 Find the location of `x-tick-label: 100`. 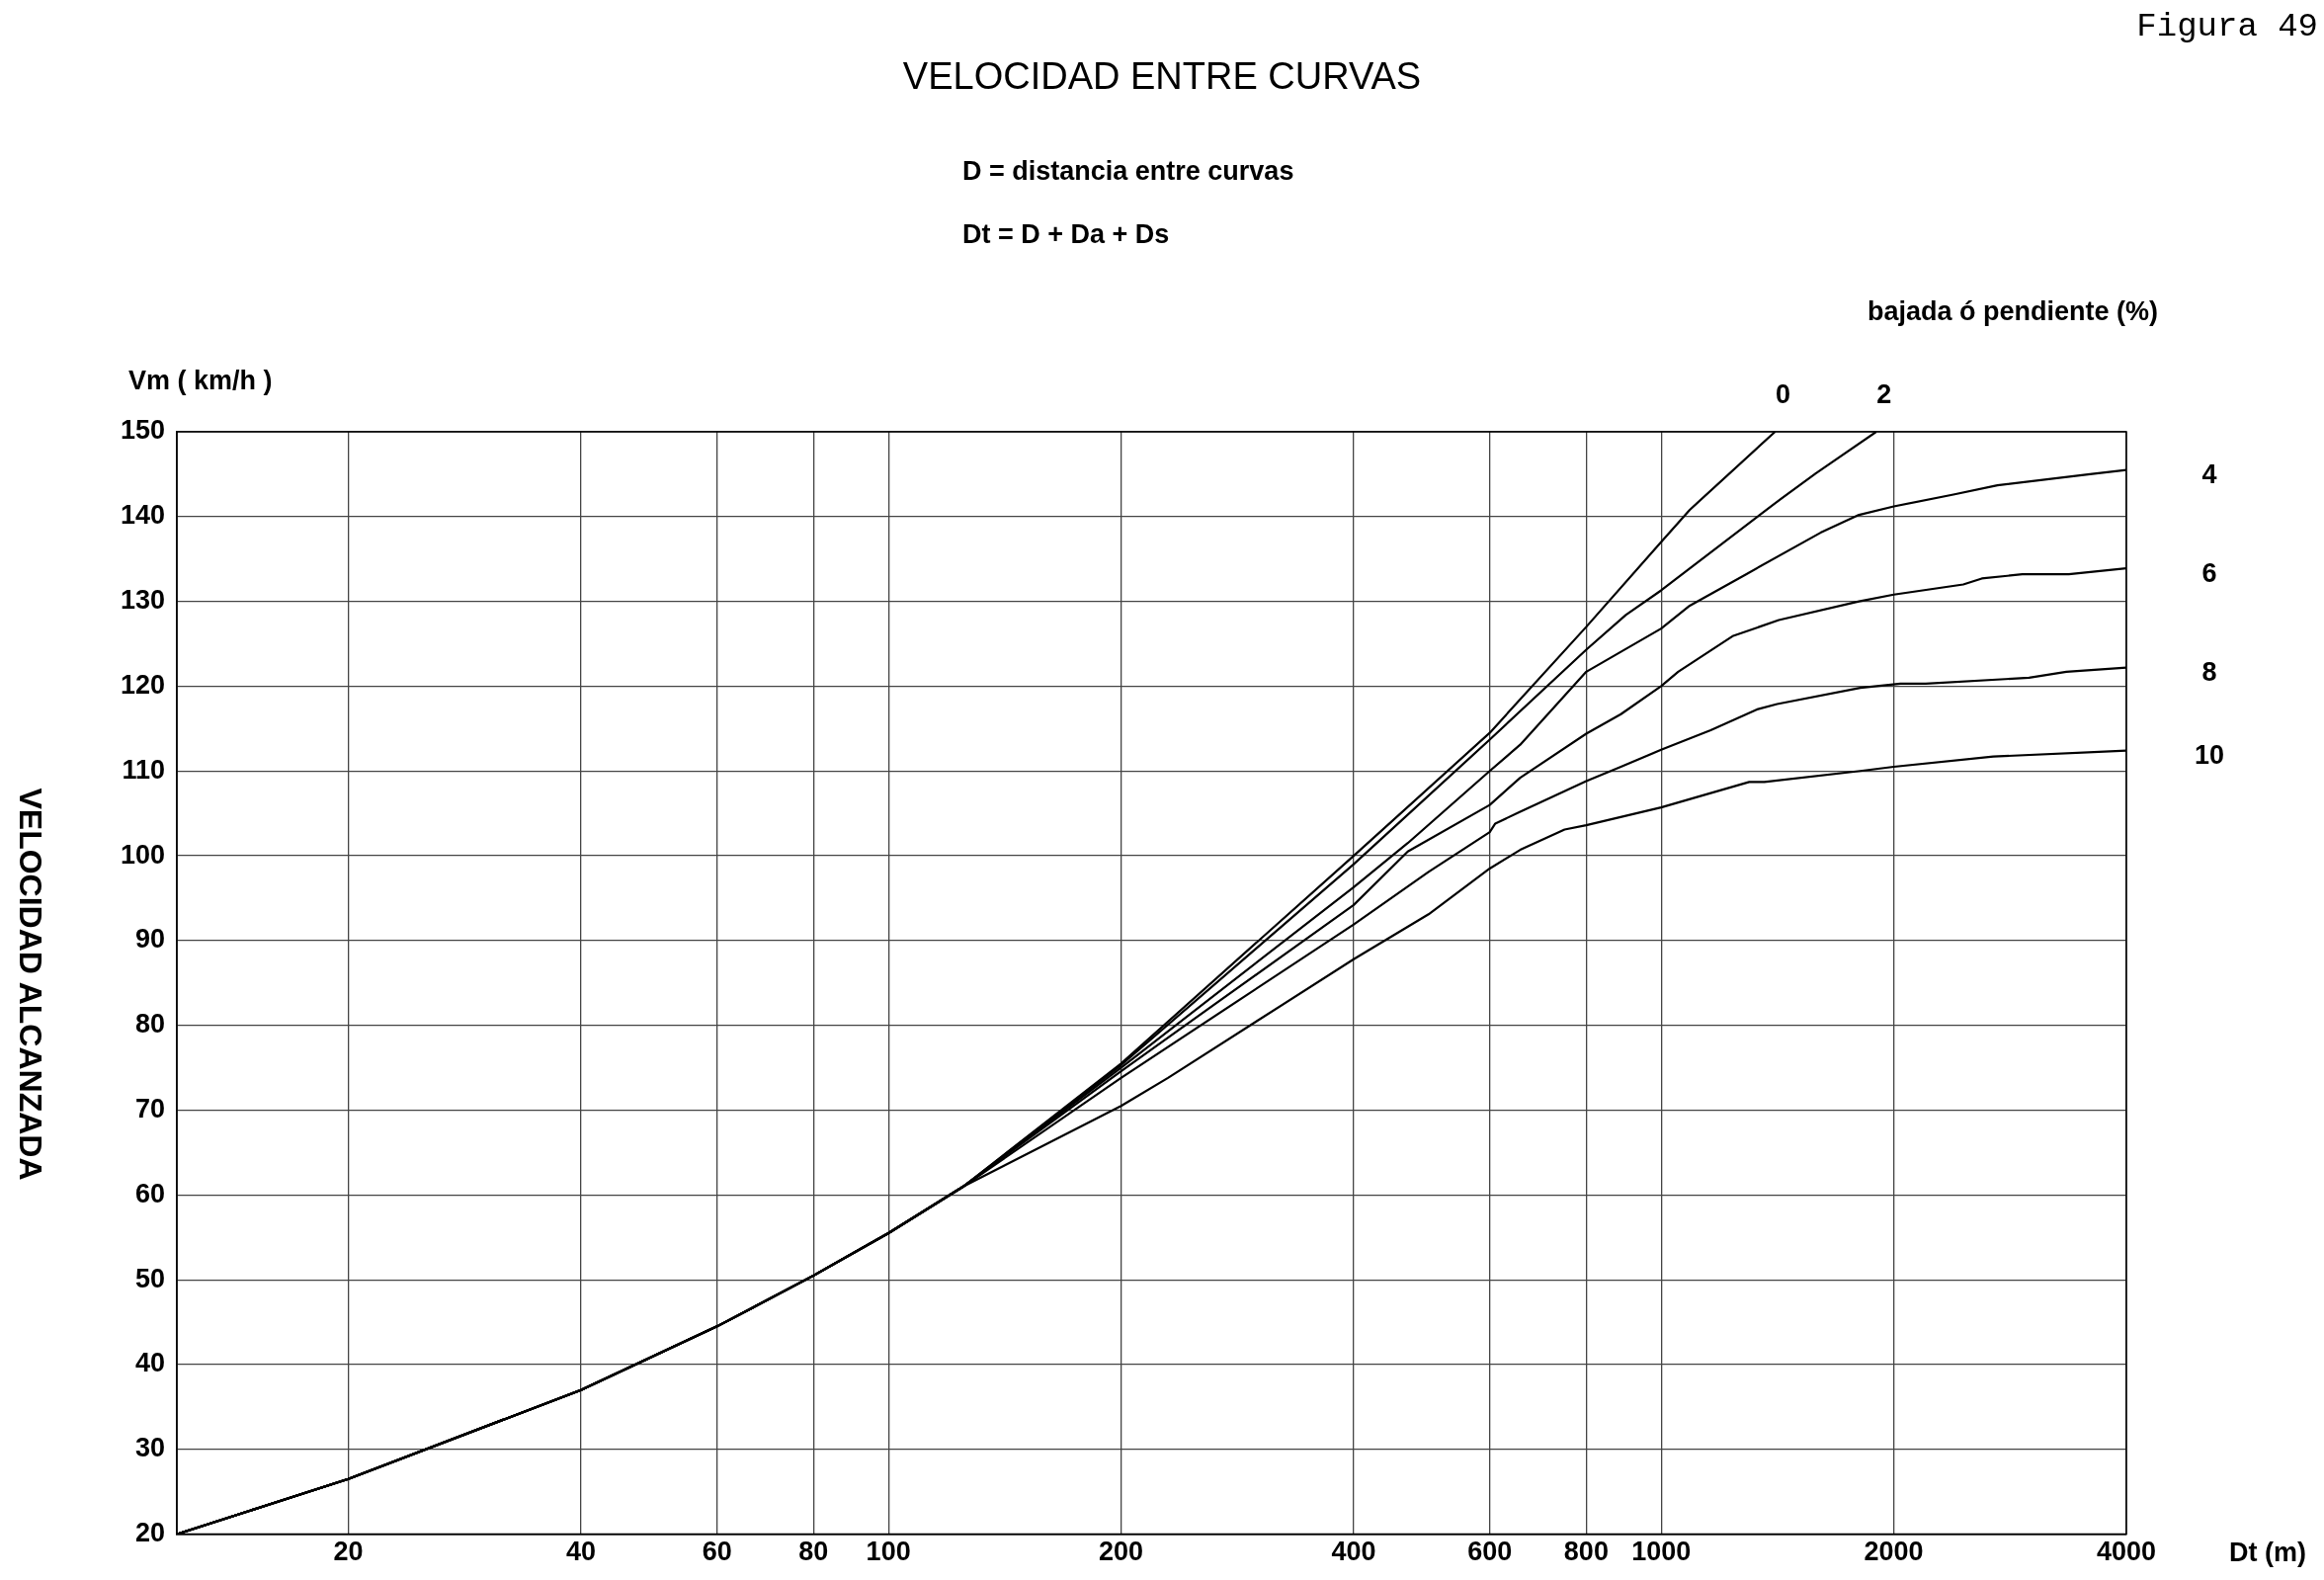

x-tick-label: 100 is located at coordinates (888, 1552).